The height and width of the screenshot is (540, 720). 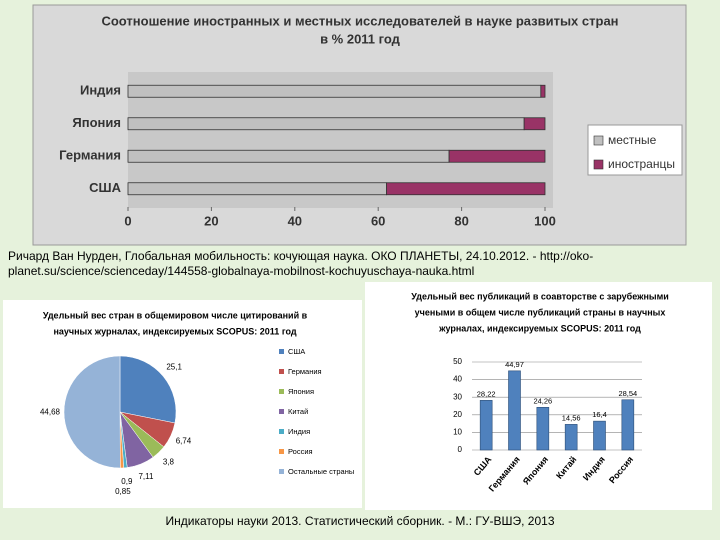 What do you see at coordinates (457, 379) in the screenshot?
I see `y-tick-label: 40` at bounding box center [457, 379].